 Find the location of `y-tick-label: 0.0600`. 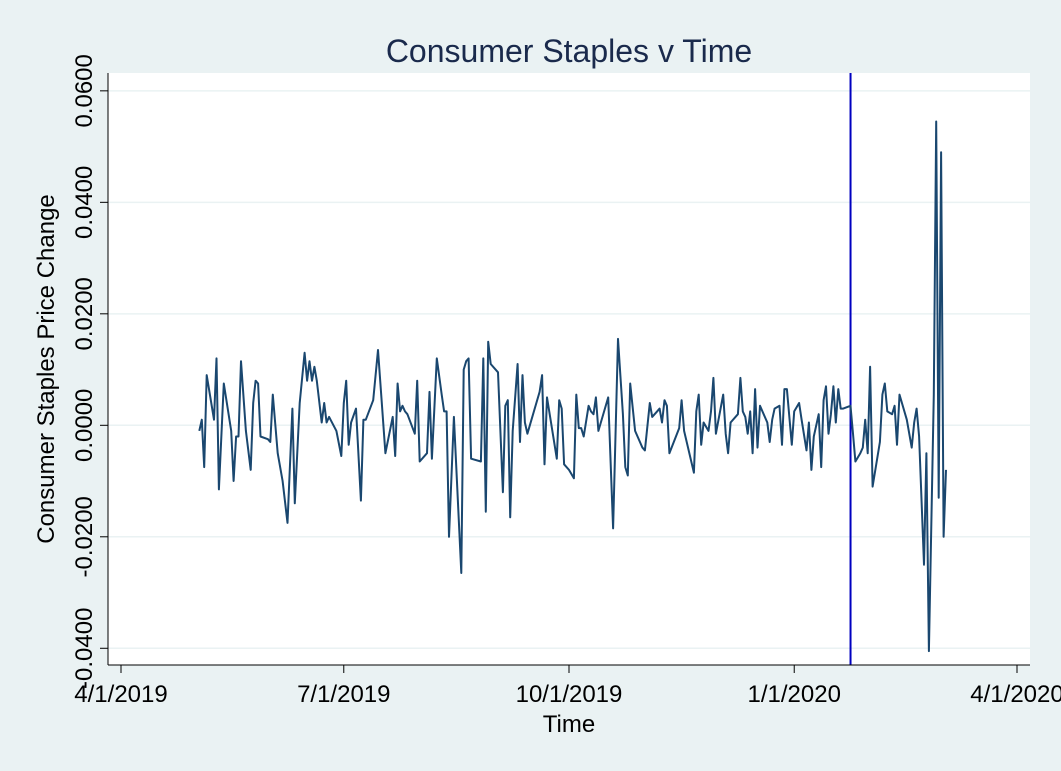

y-tick-label: 0.0600 is located at coordinates (84, 90).